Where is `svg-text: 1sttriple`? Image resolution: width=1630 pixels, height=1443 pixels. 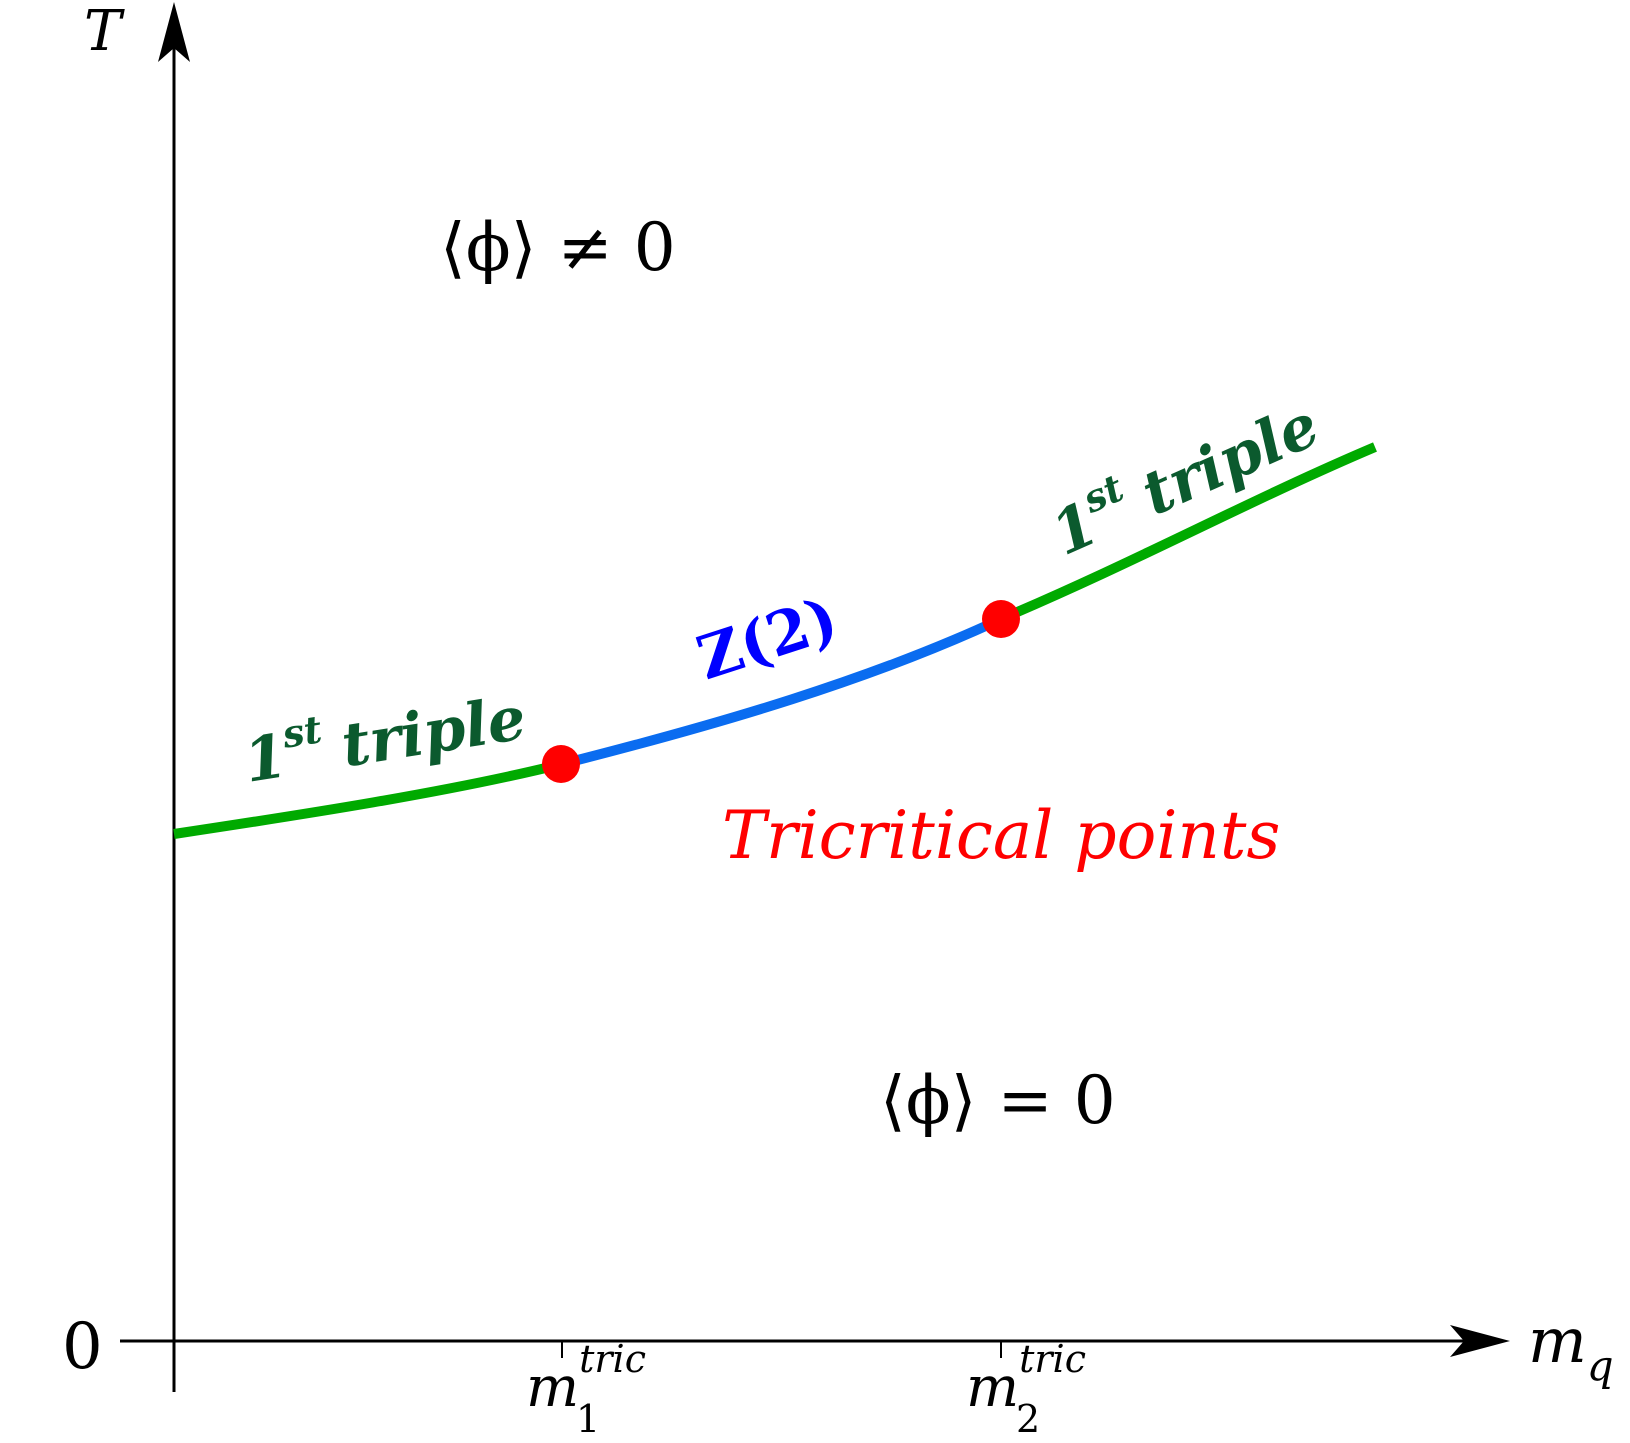
svg-text: 1sttriple is located at coordinates (1183, 476).